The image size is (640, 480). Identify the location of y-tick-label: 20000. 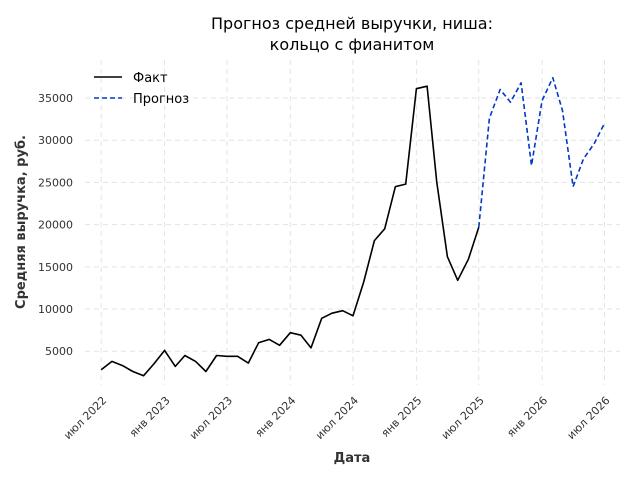
(55, 225).